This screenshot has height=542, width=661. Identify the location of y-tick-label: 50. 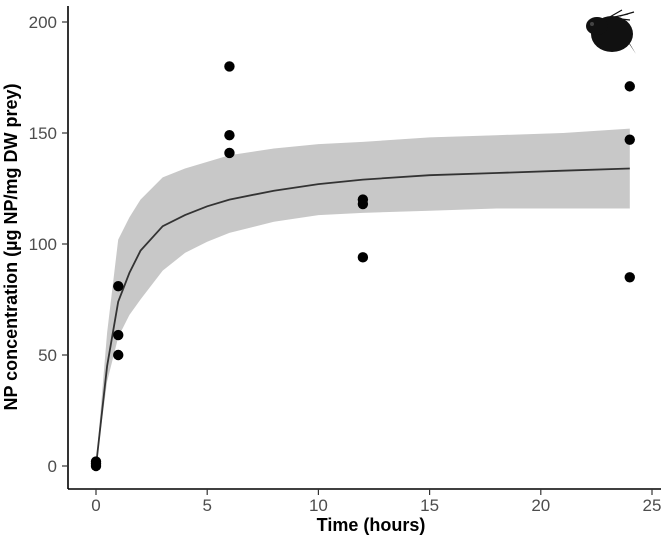
(47, 355).